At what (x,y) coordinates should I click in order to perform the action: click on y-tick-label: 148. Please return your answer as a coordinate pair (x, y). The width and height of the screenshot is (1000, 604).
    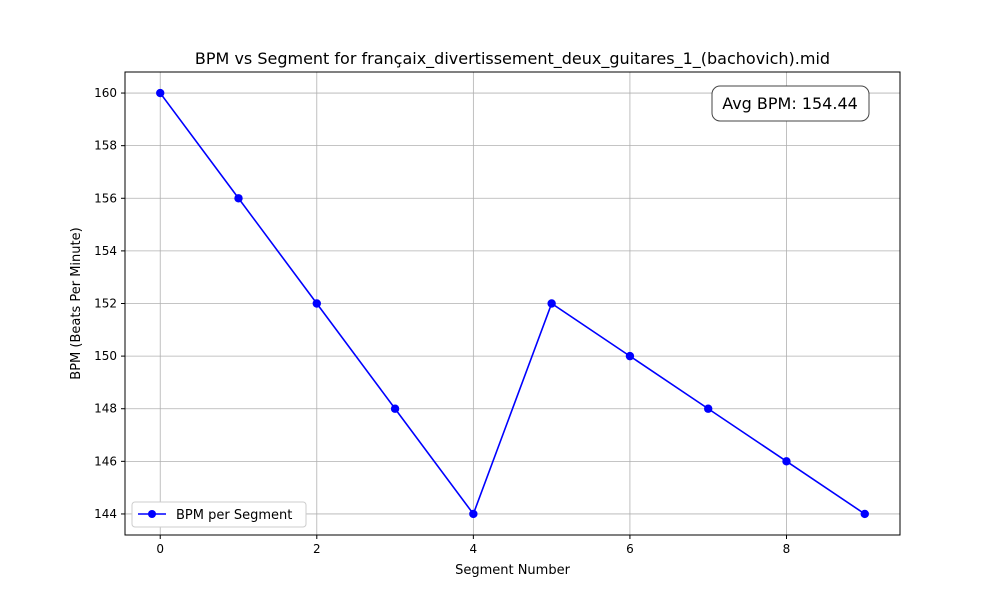
    Looking at the image, I should click on (105, 409).